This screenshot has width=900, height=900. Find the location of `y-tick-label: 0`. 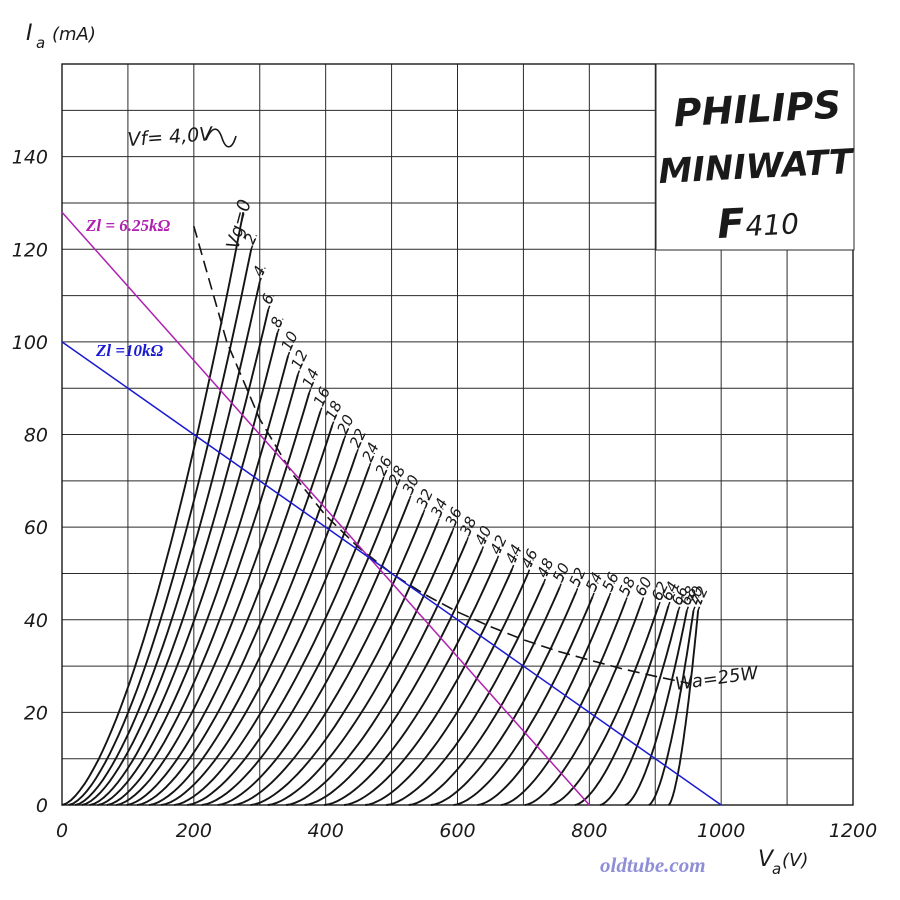

y-tick-label: 0 is located at coordinates (42, 806).